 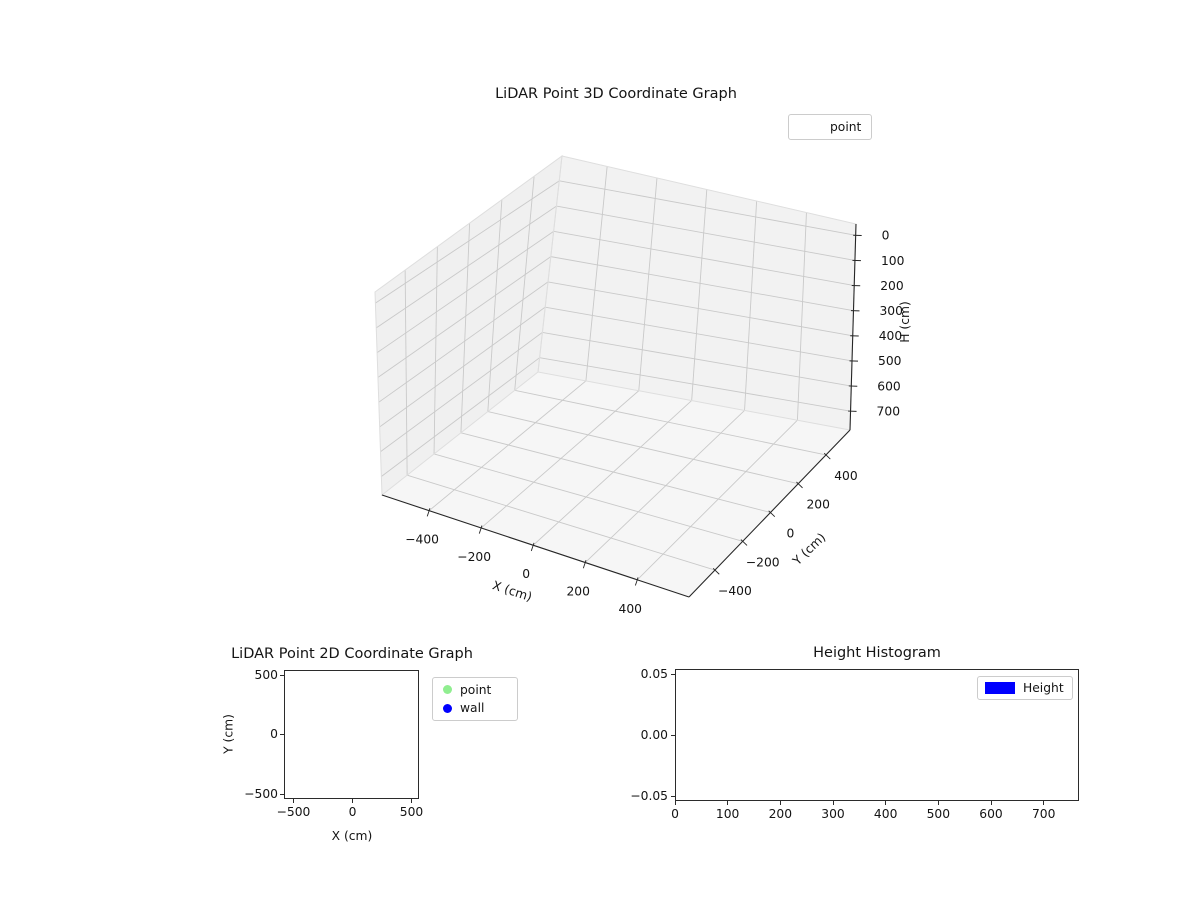 I want to click on plot2d-xlabel: X (cm), so click(x=352, y=836).